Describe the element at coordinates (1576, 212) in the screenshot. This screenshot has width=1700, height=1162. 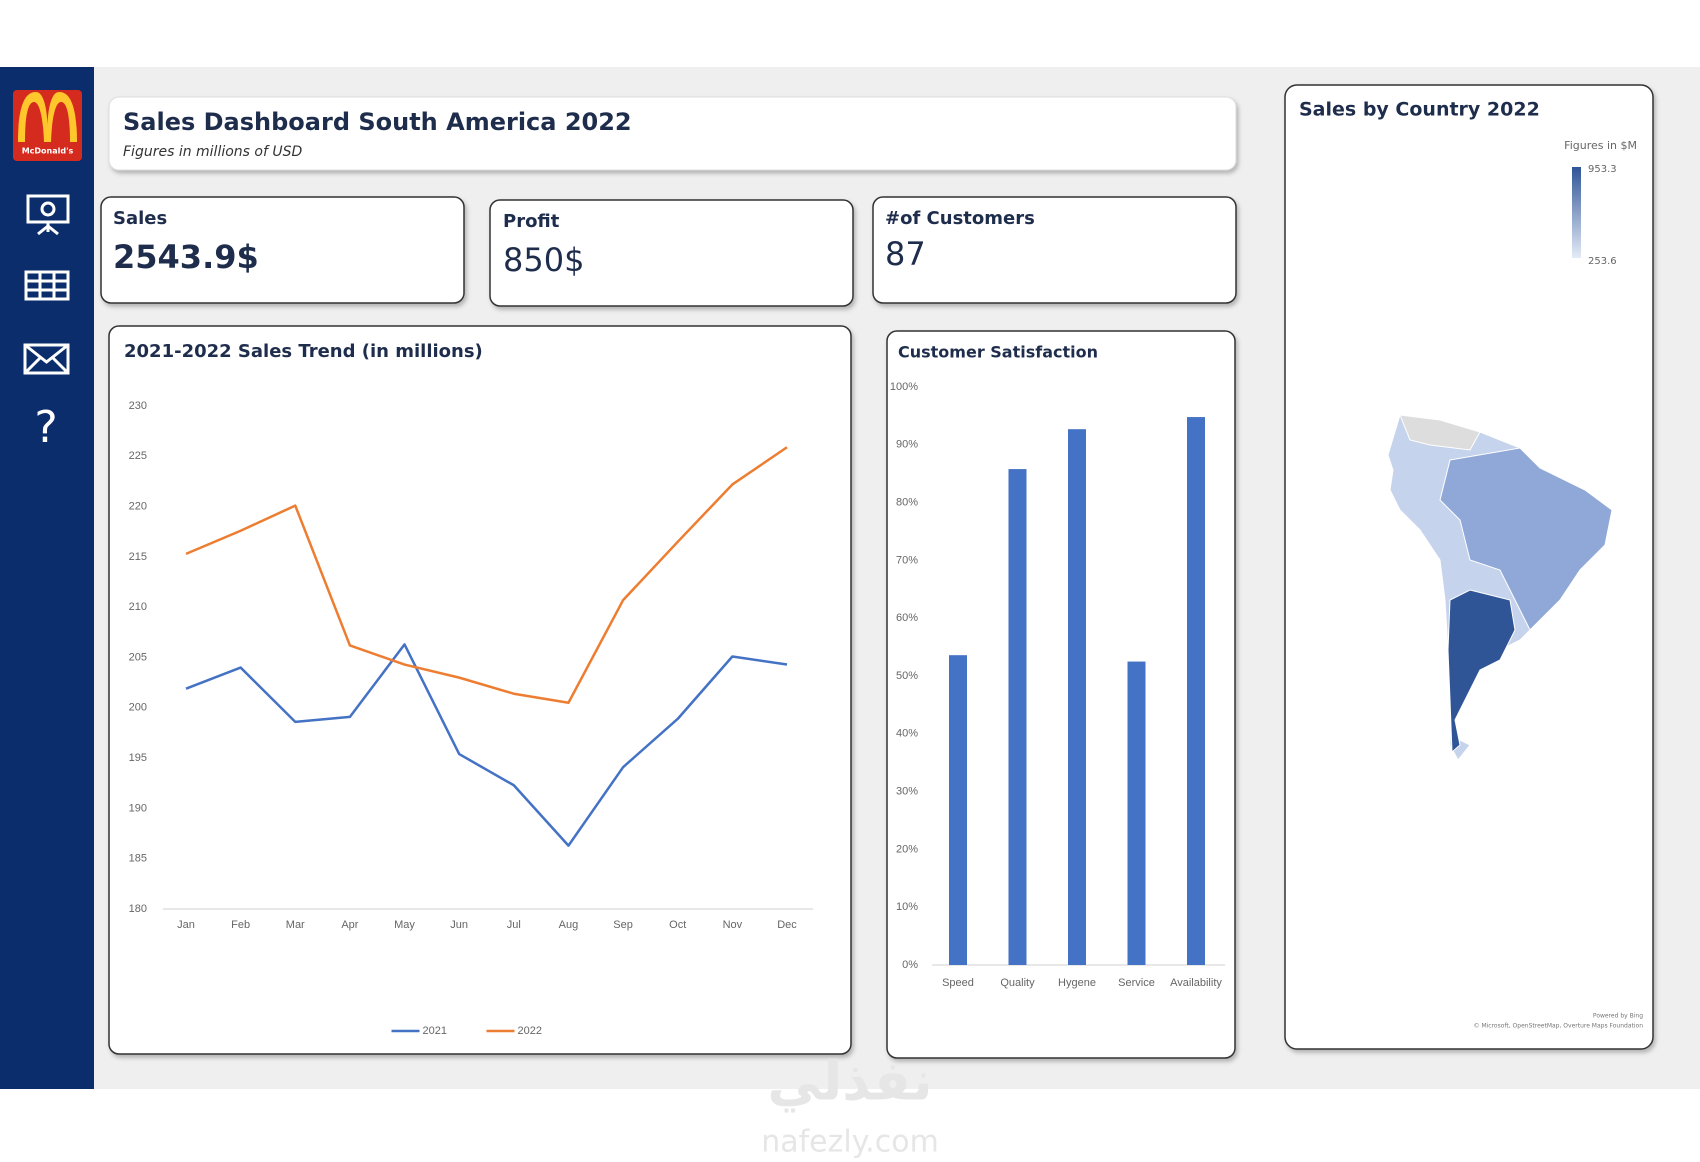
I see `map-legend-scale` at that location.